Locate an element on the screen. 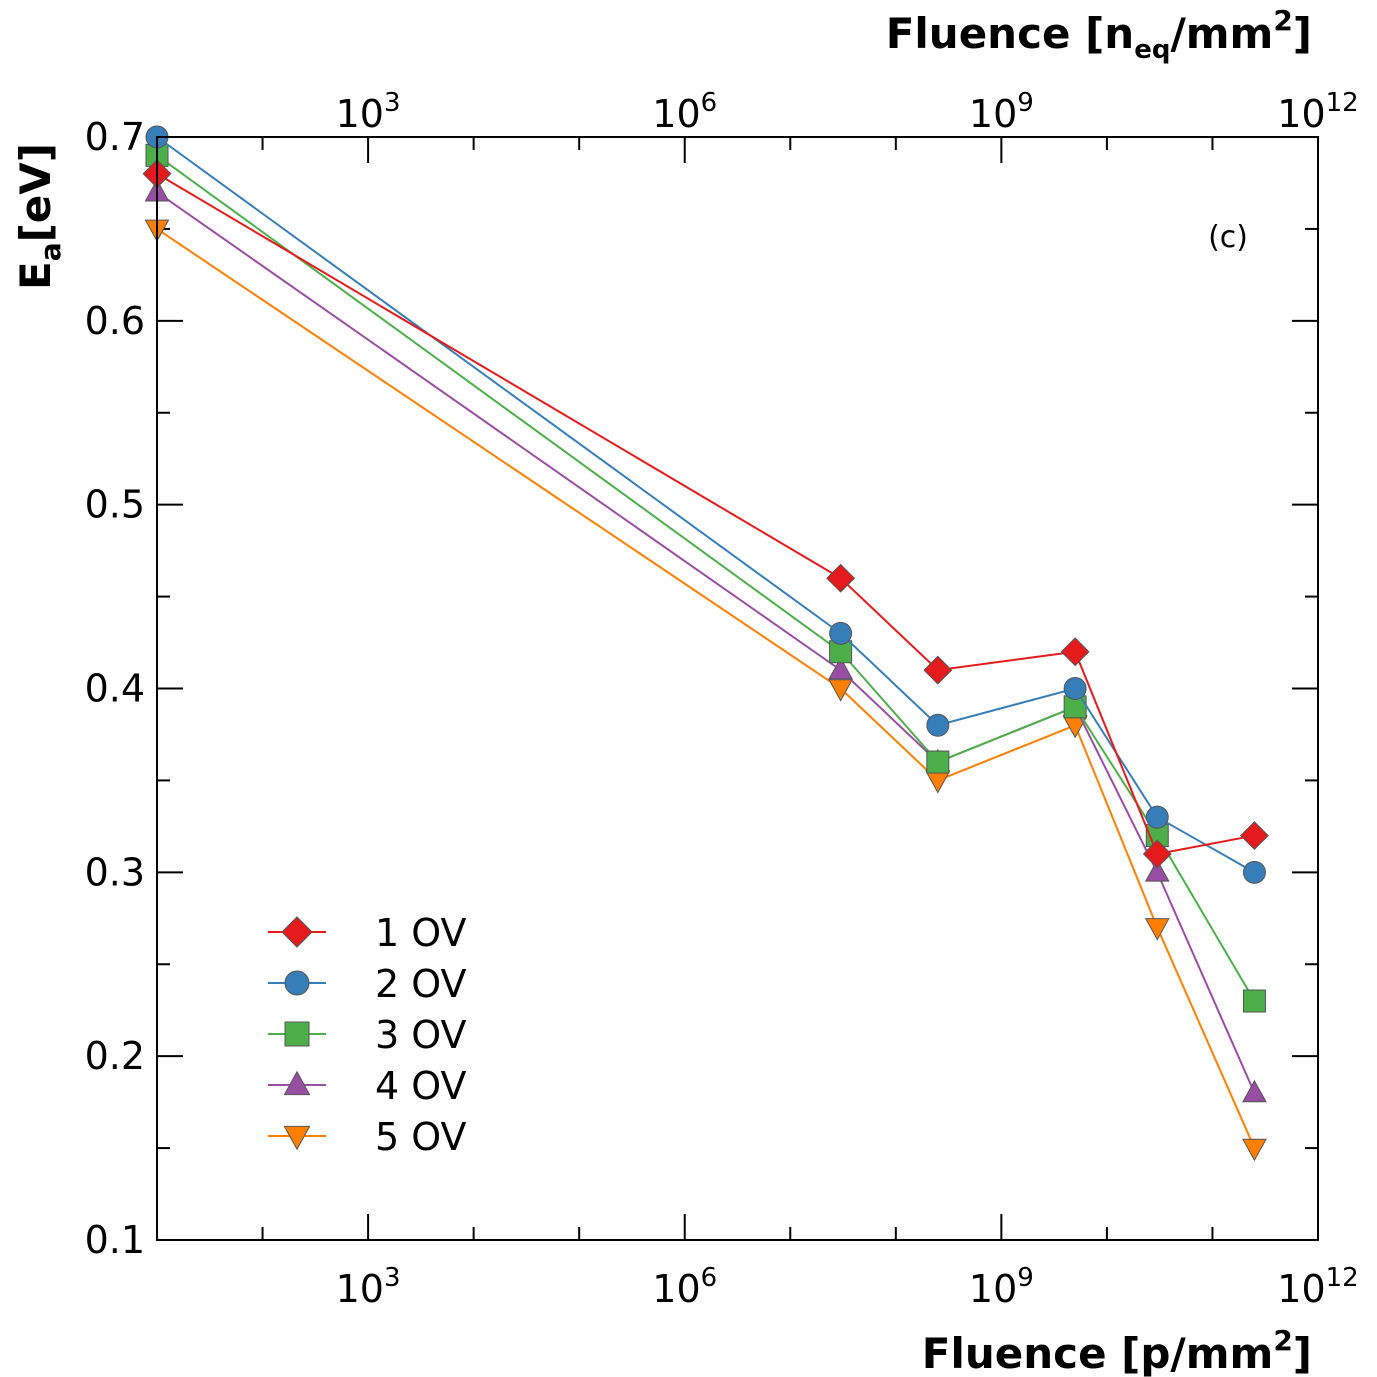 This screenshot has width=1377, height=1377. legend-label: 1 OV is located at coordinates (421, 933).